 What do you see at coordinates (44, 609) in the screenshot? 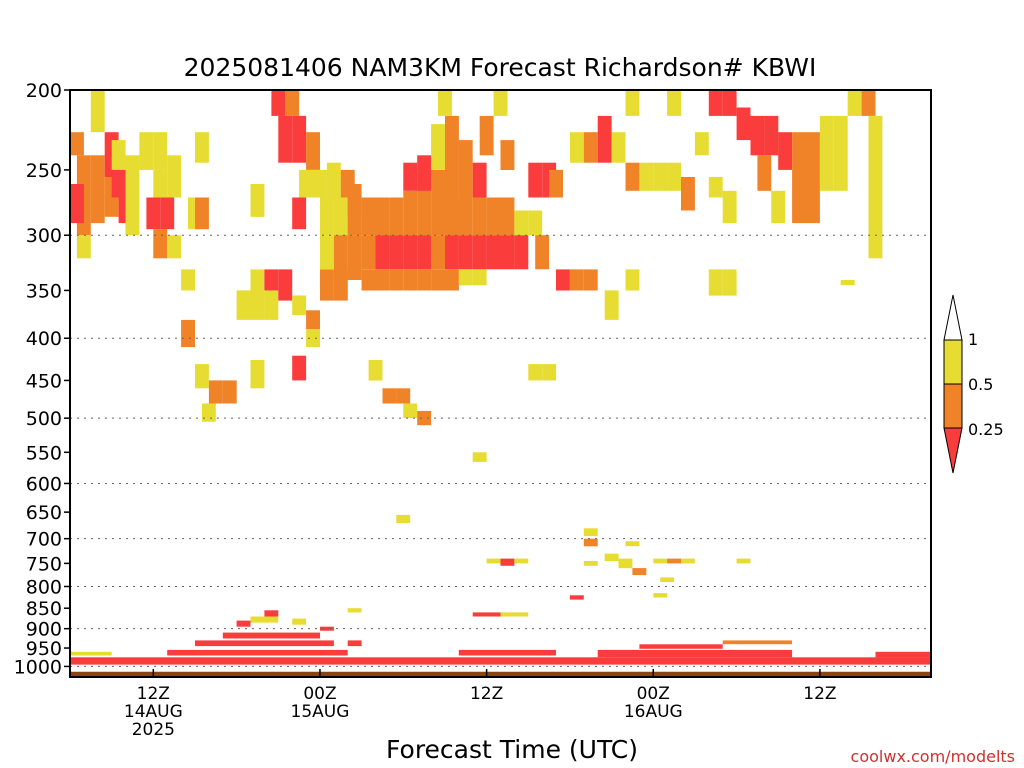
I see `y-tick-label-850: 850` at bounding box center [44, 609].